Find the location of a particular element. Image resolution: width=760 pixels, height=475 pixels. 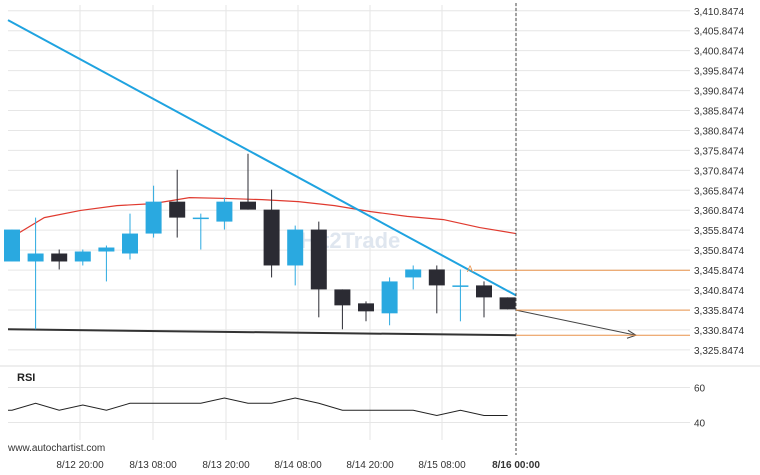

y-tick-label: 3,375.8474 is located at coordinates (719, 151).